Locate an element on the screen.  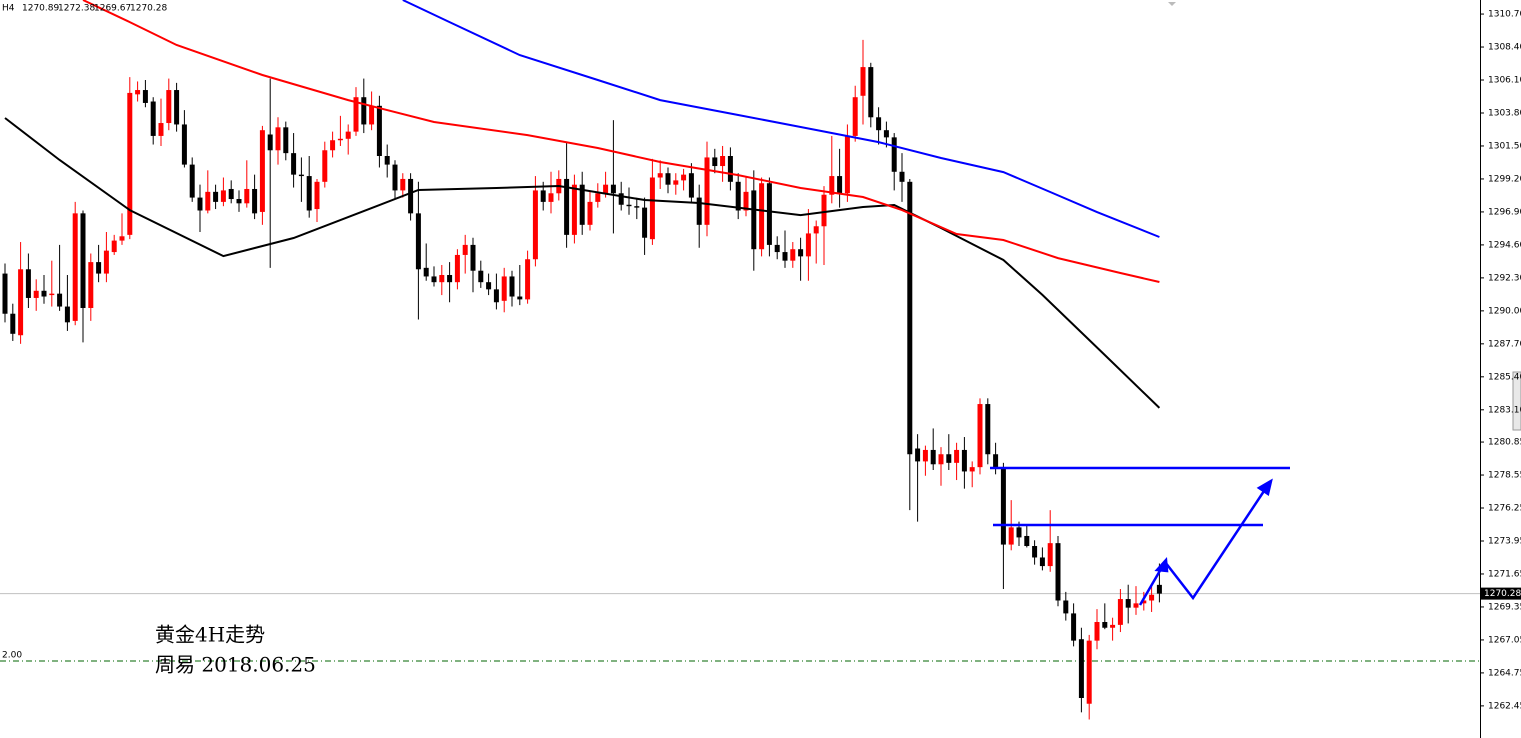
y-tick-label: 1292.30 is located at coordinates (1504, 278).